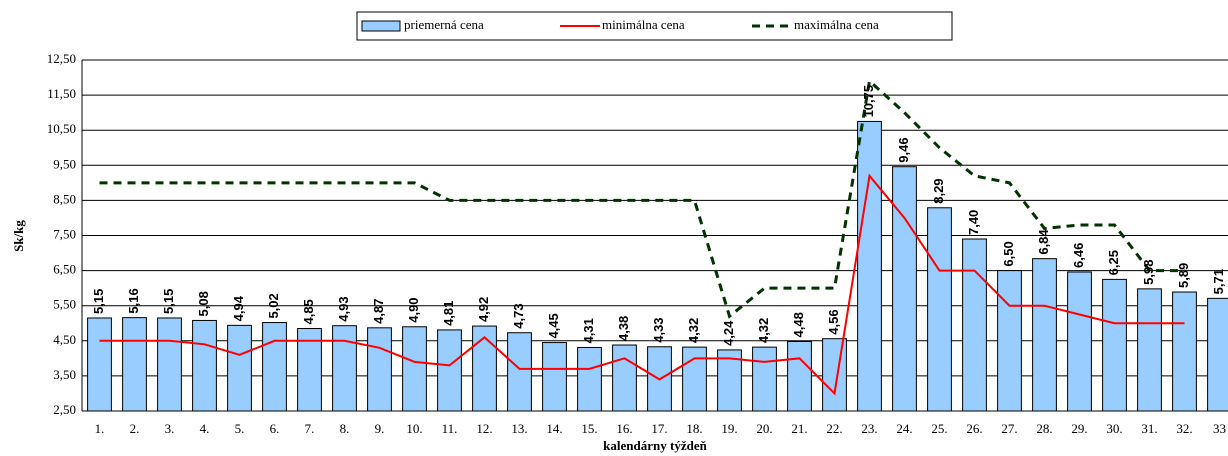  I want to click on x-tick-label: 14., so click(554, 428).